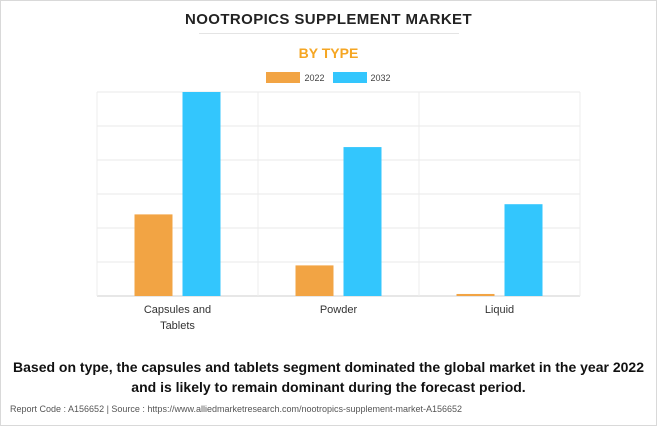 This screenshot has height=426, width=657. Describe the element at coordinates (328, 77) in the screenshot. I see `legend: 2022 2032` at that location.